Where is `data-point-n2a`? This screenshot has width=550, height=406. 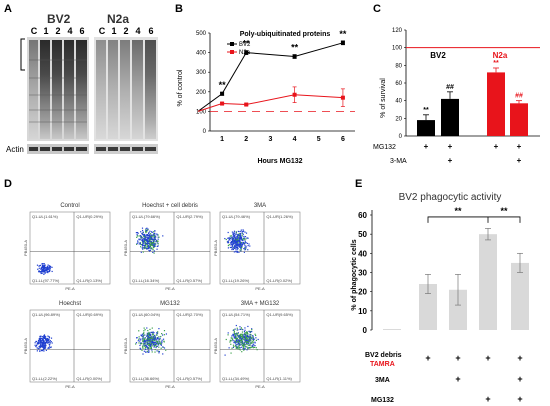 data-point-n2a is located at coordinates (246, 104).